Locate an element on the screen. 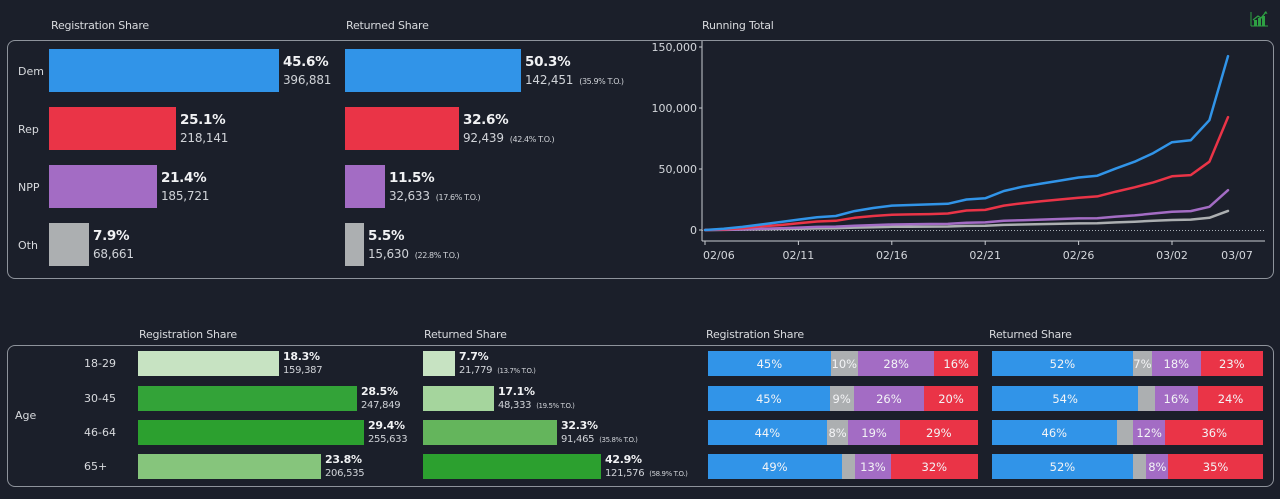 This screenshot has height=499, width=1280. registration-count-rep: 218,141 is located at coordinates (204, 138).